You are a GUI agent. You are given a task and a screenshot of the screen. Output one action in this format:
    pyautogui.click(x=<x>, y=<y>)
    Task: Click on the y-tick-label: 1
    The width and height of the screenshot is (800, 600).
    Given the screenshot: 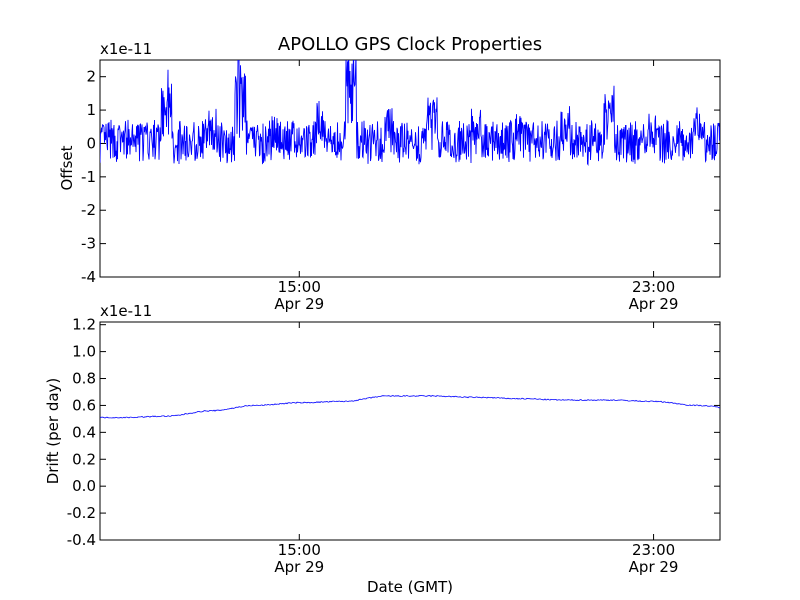 What is the action you would take?
    pyautogui.click(x=91, y=110)
    